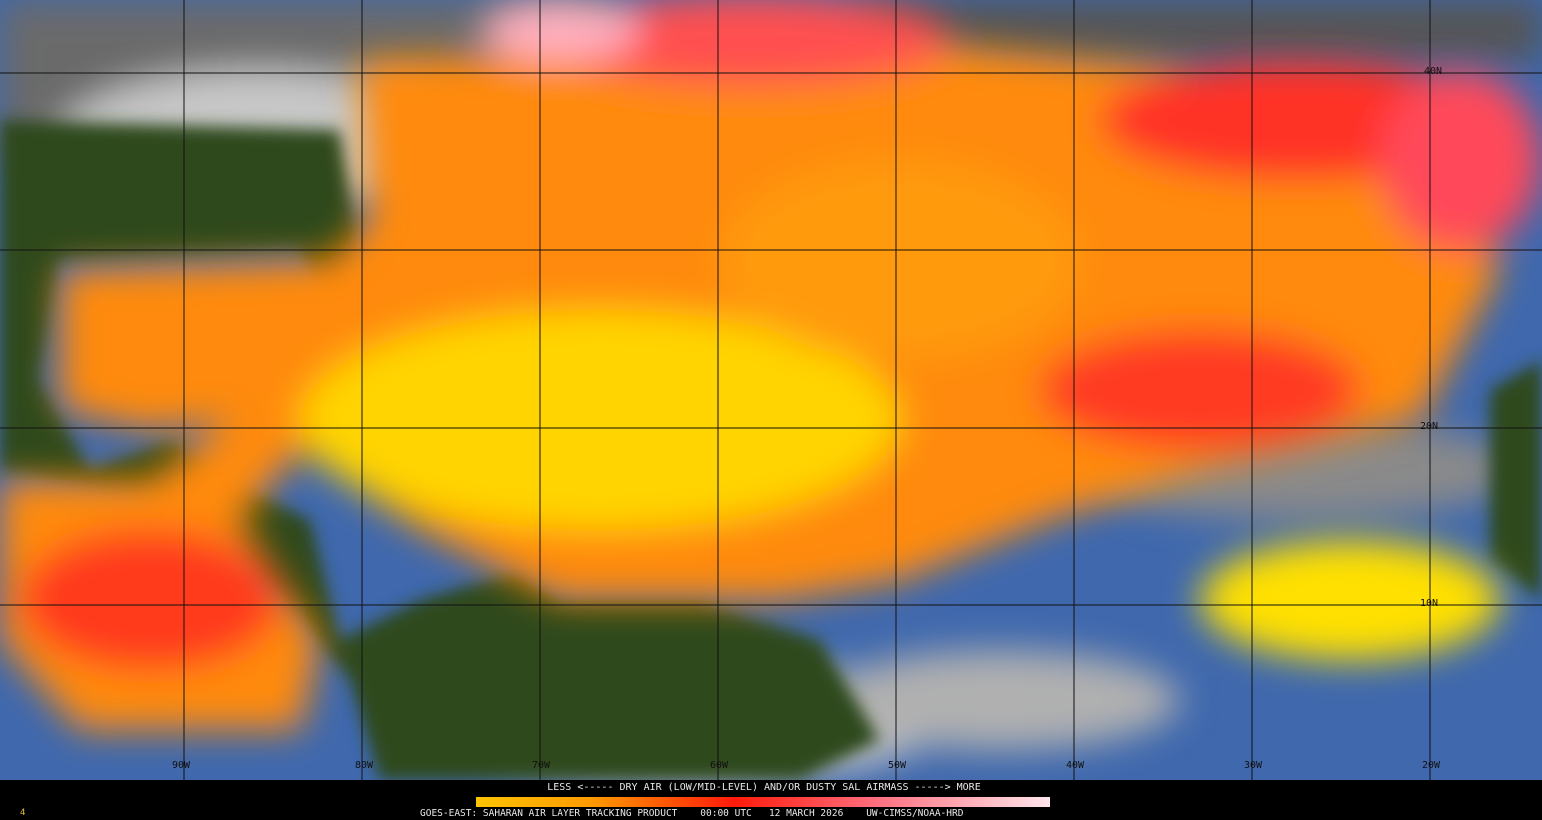 The height and width of the screenshot is (820, 1542). Describe the element at coordinates (915, 813) in the screenshot. I see `product-credit: UW-CIMSS/NOAA-HRD` at that location.